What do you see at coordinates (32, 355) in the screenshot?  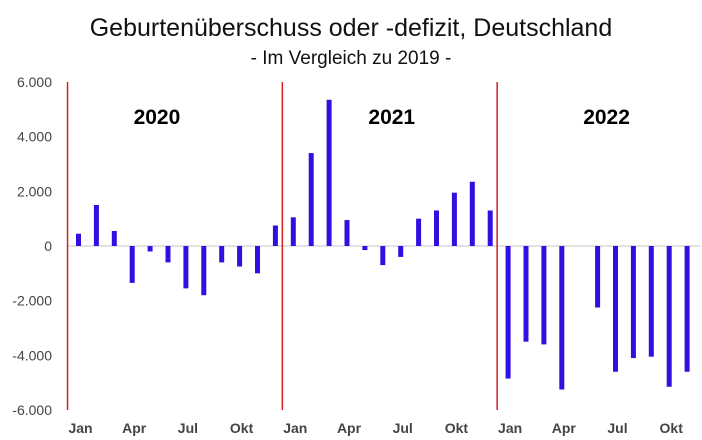 I see `y-tick-label: -4.000` at bounding box center [32, 355].